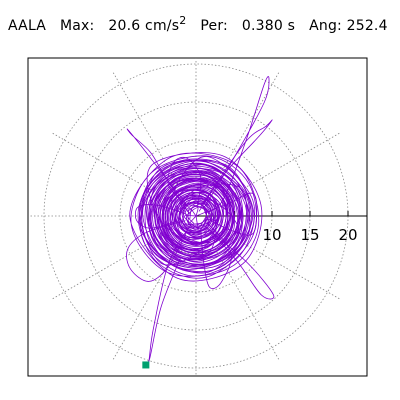 The image size is (400, 400). I want to click on end-marker-square, so click(146, 365).